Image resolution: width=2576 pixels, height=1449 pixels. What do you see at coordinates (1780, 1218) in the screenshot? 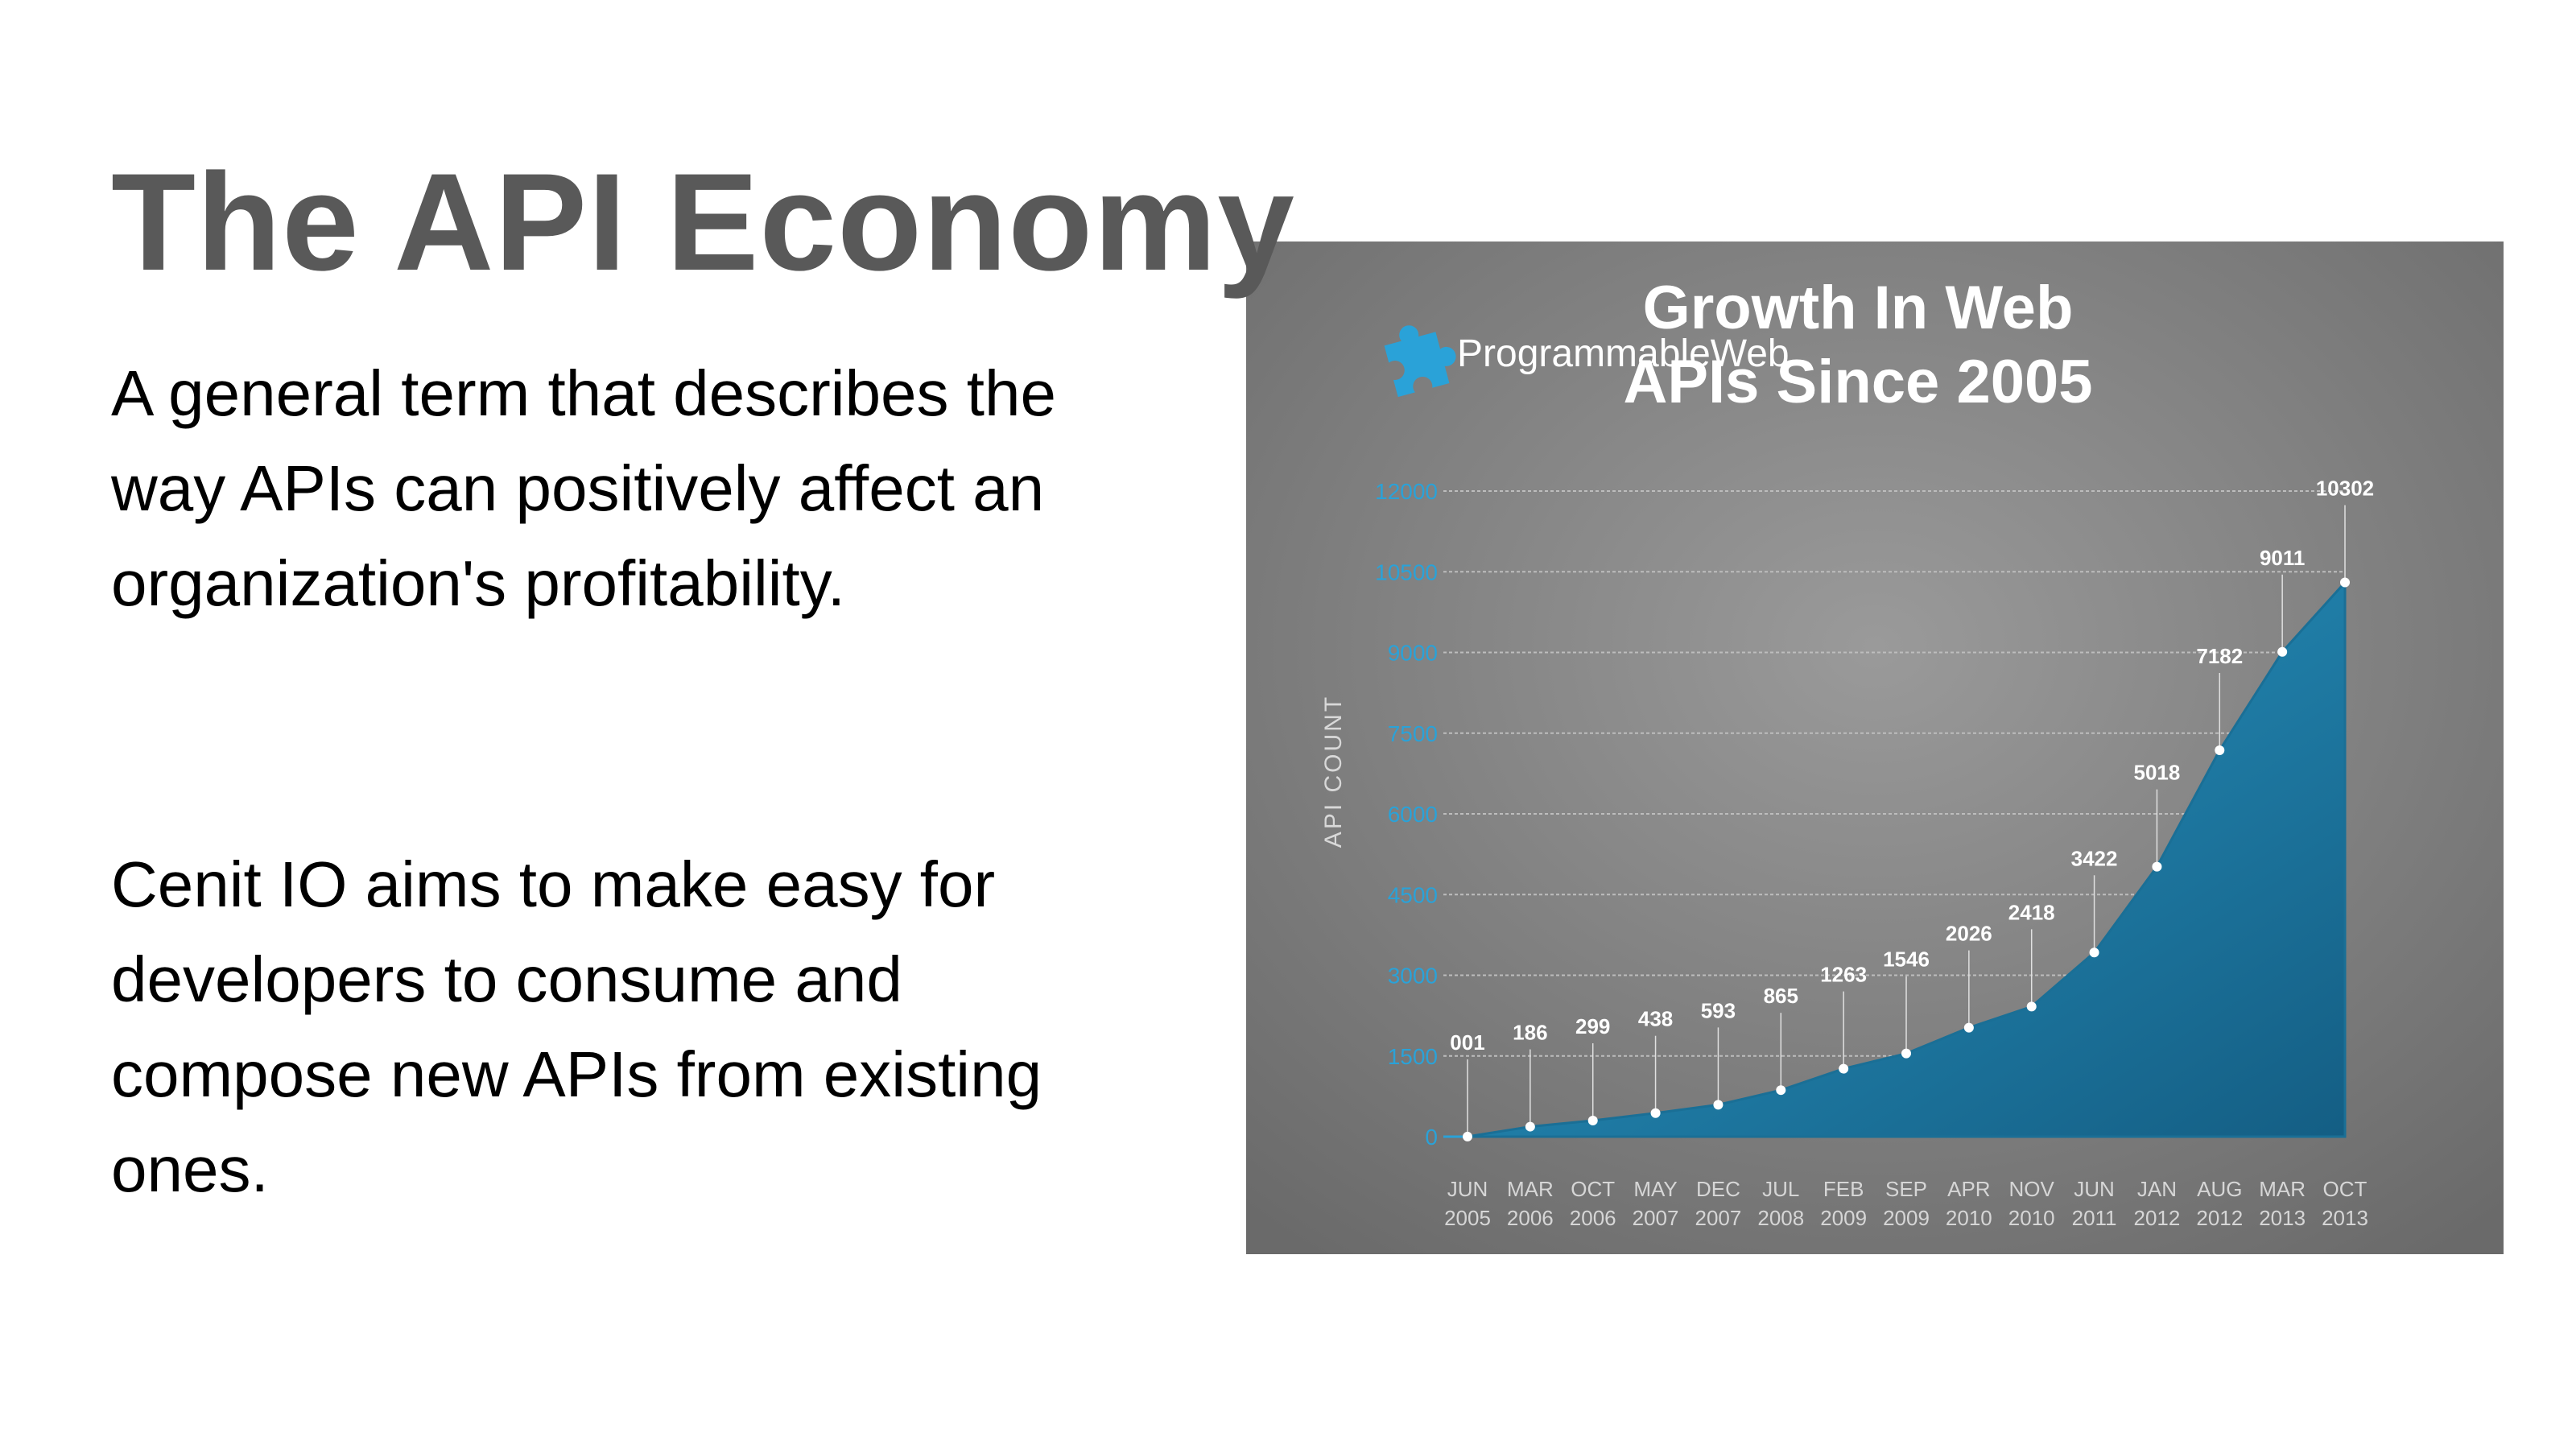
I see `x-tick-year: 2008` at bounding box center [1780, 1218].